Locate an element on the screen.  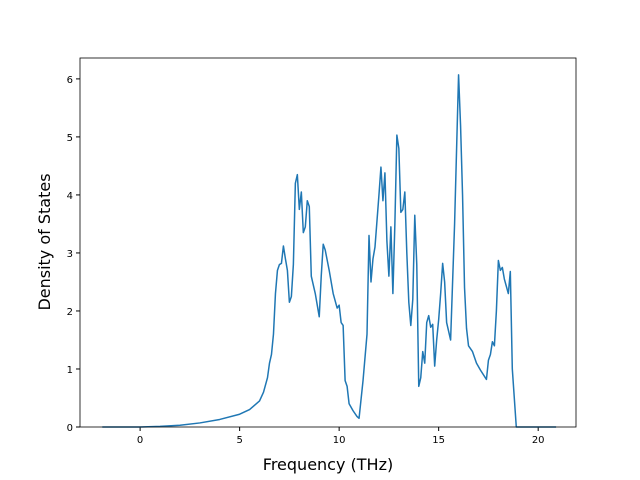
y-tick-label: 5 is located at coordinates (70, 138).